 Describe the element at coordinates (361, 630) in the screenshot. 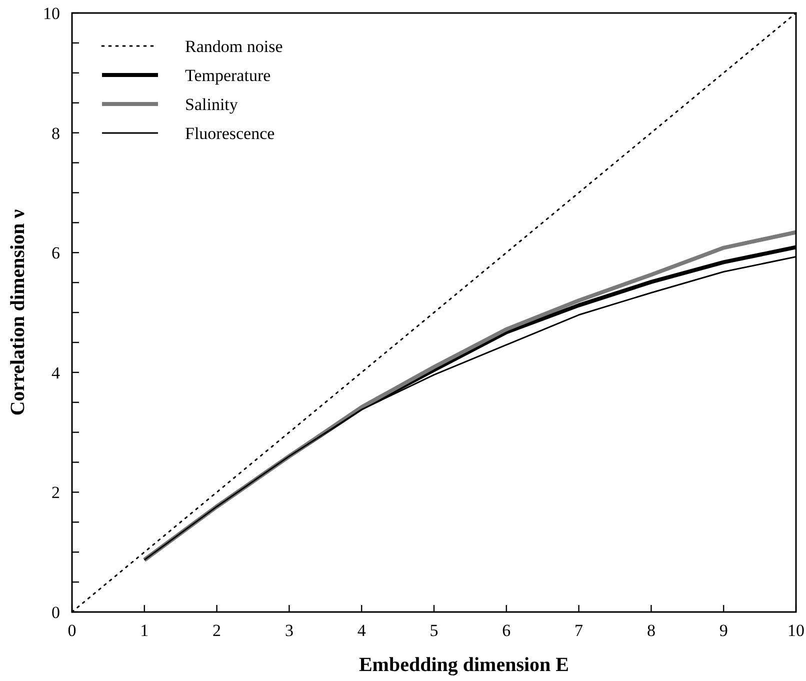

I see `x-tick-label: 4` at that location.